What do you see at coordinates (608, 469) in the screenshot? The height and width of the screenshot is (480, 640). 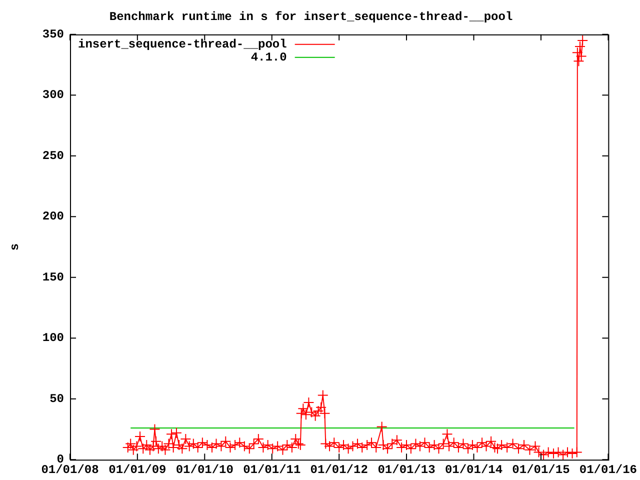 I see `x-tick-label: 01/01/16` at bounding box center [608, 469].